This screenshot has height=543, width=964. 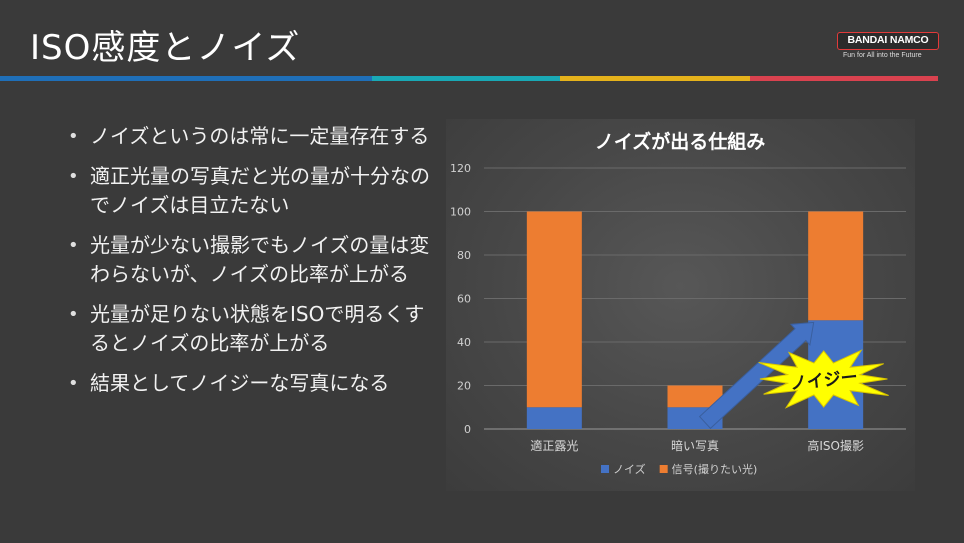 What do you see at coordinates (715, 469) in the screenshot?
I see `legend-label: 信号(撮りたい光)` at bounding box center [715, 469].